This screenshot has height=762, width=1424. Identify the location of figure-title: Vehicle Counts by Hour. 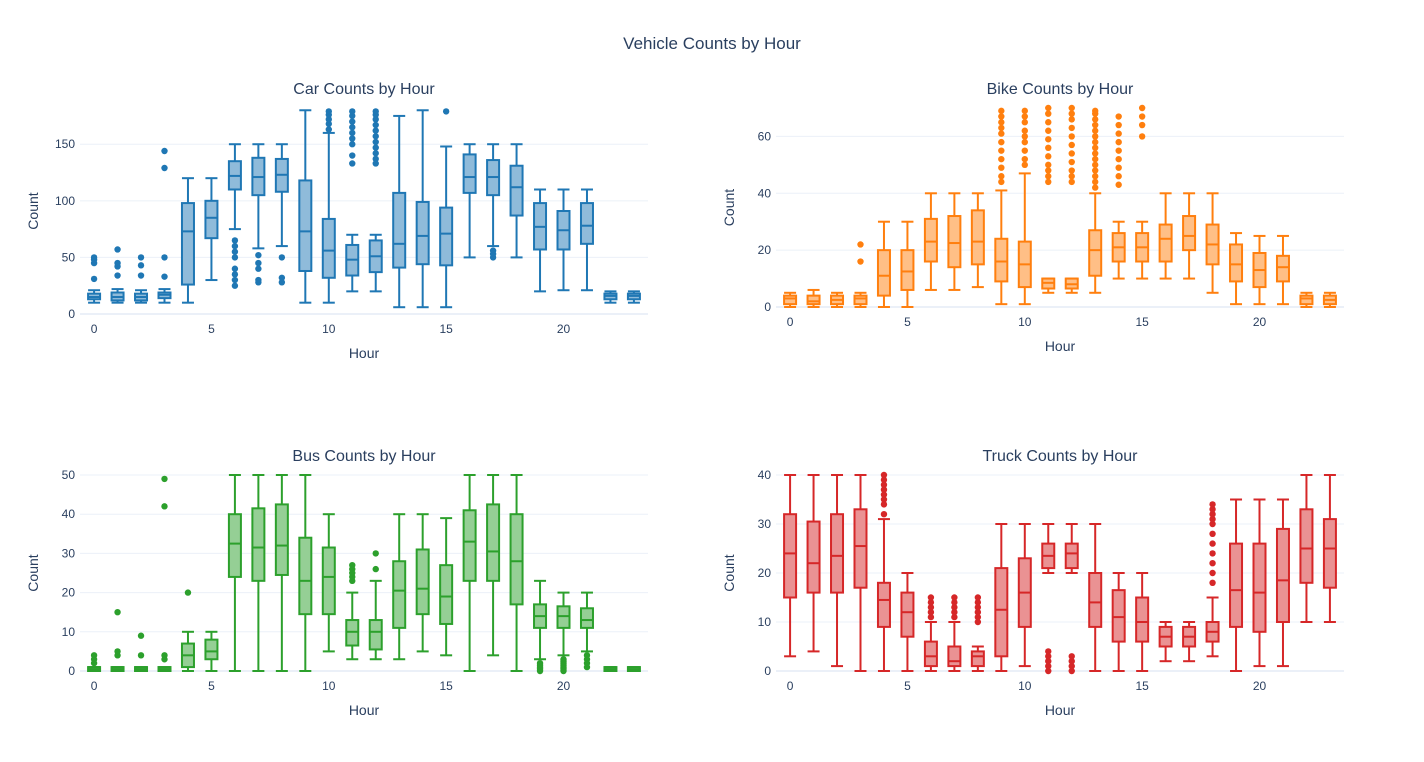
(712, 43).